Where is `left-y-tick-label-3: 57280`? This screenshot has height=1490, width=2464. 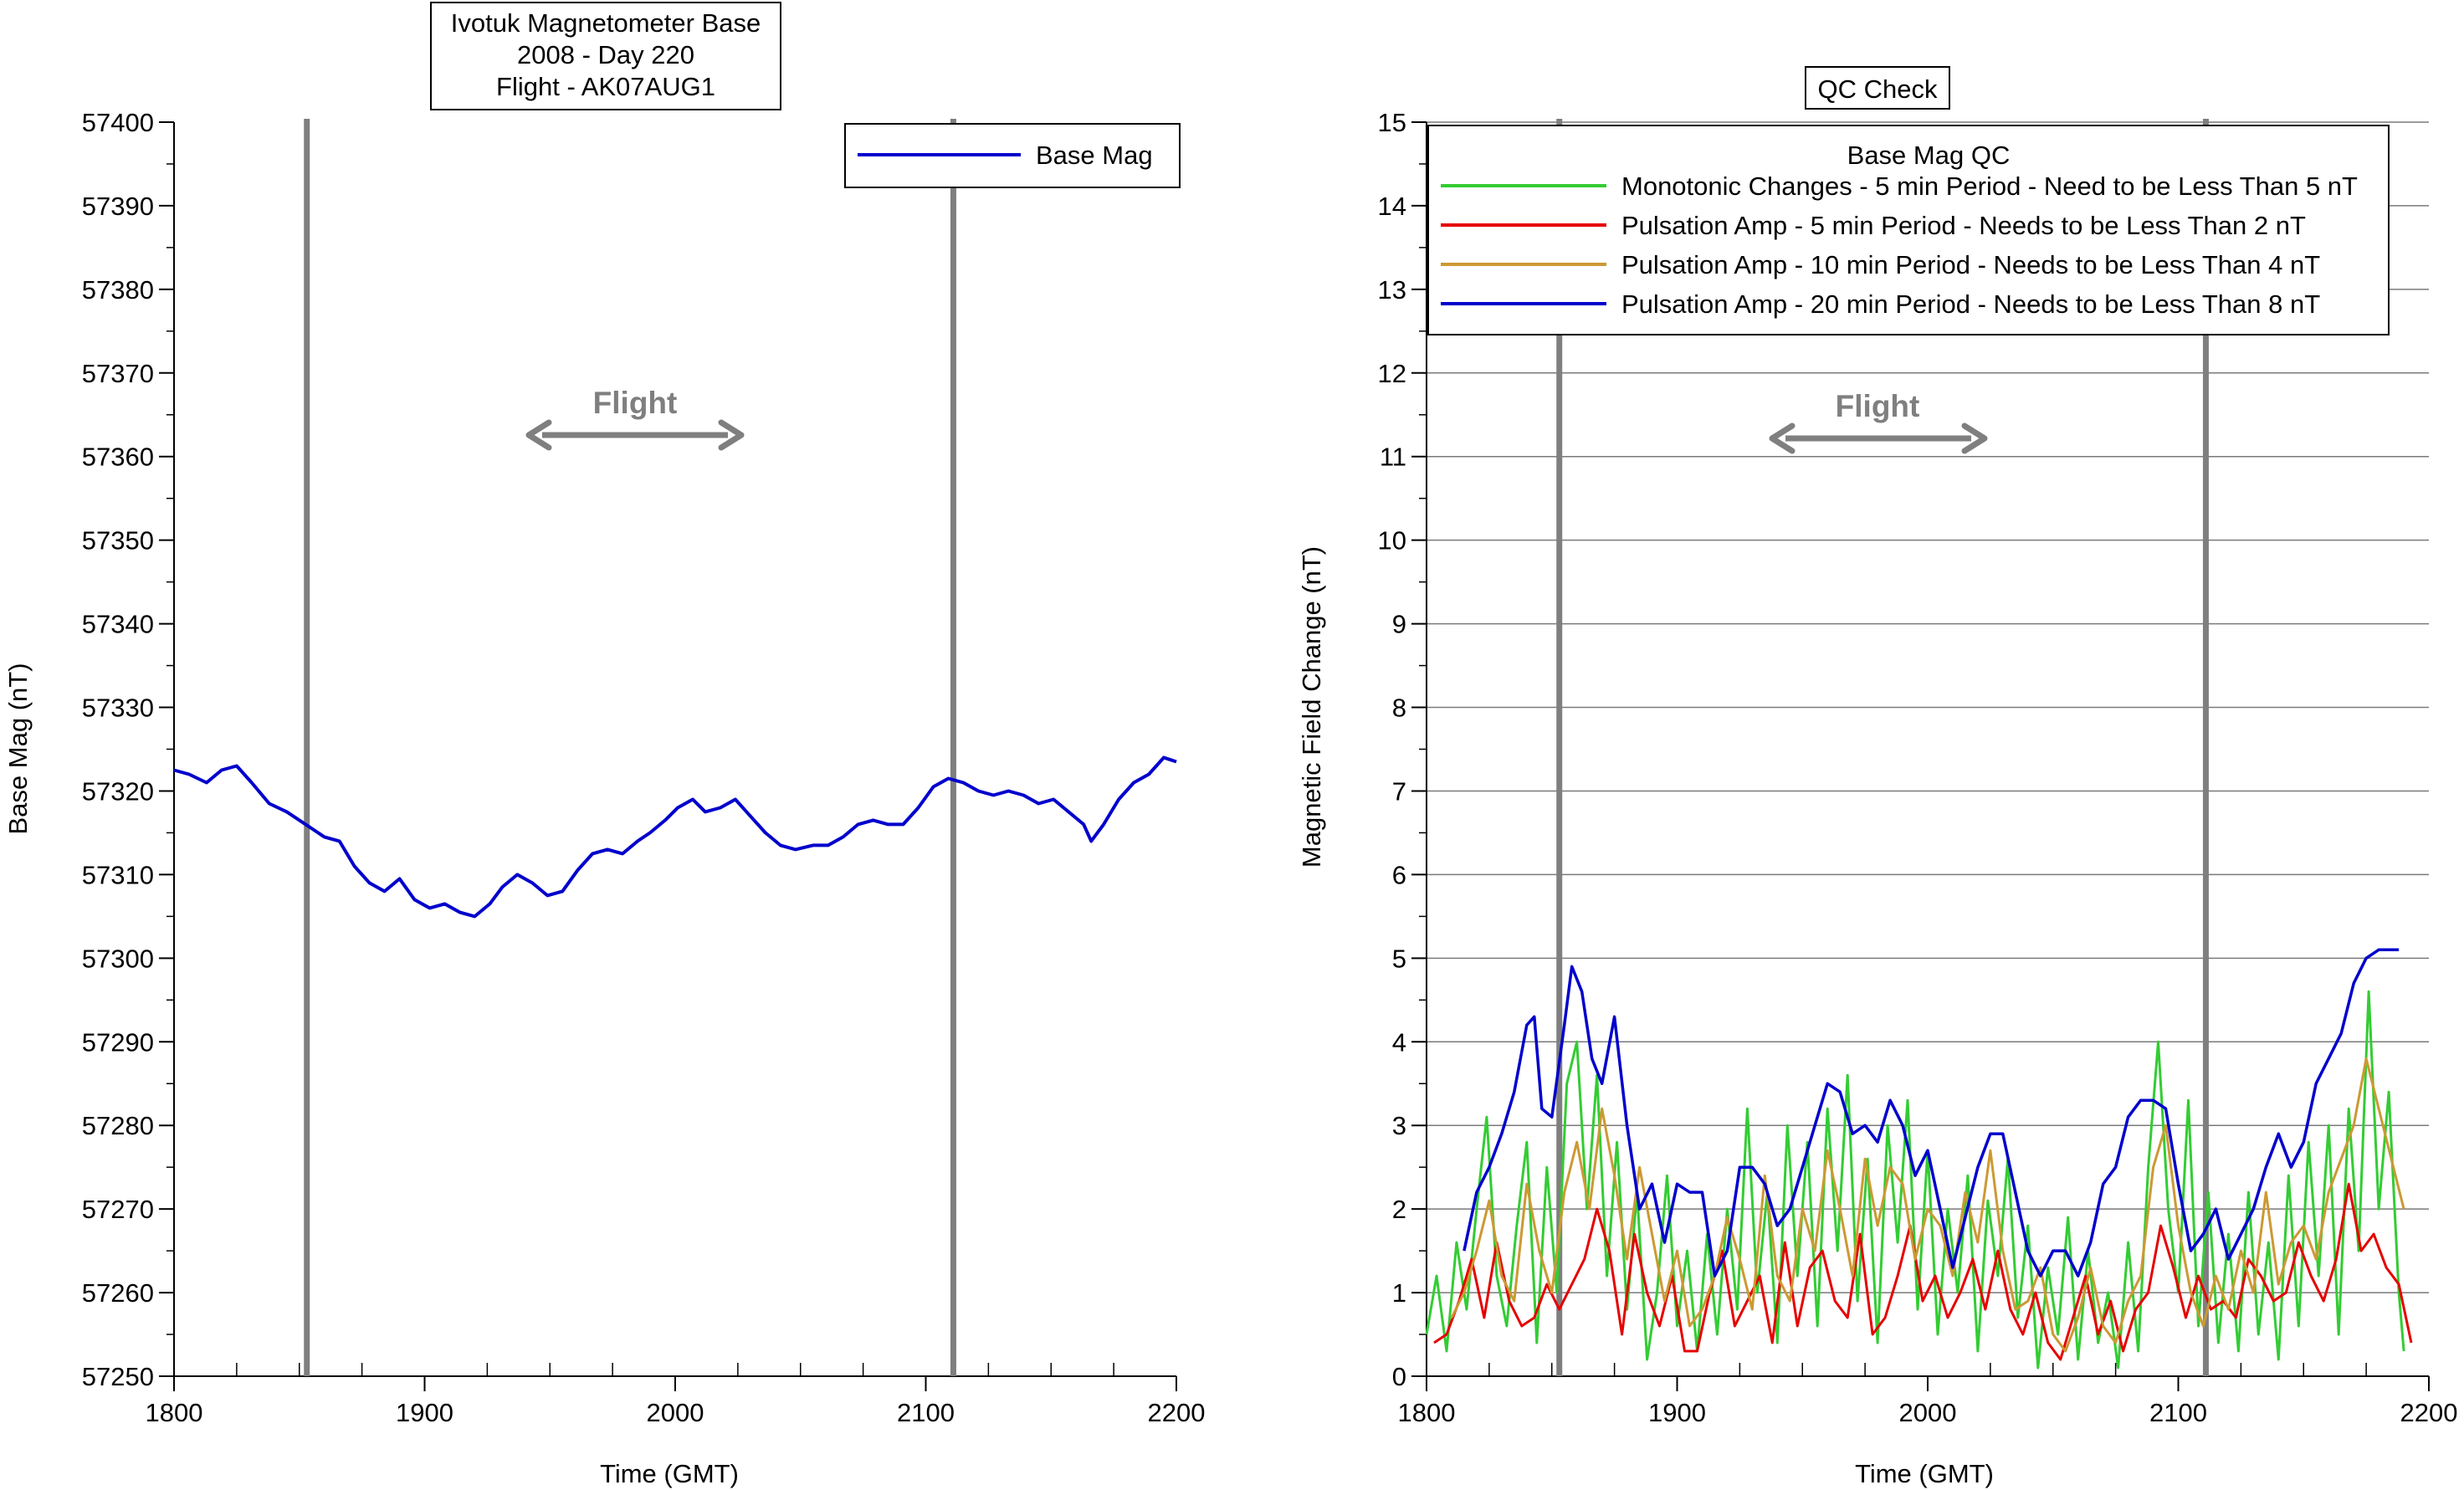
left-y-tick-label-3: 57280 is located at coordinates (118, 1125).